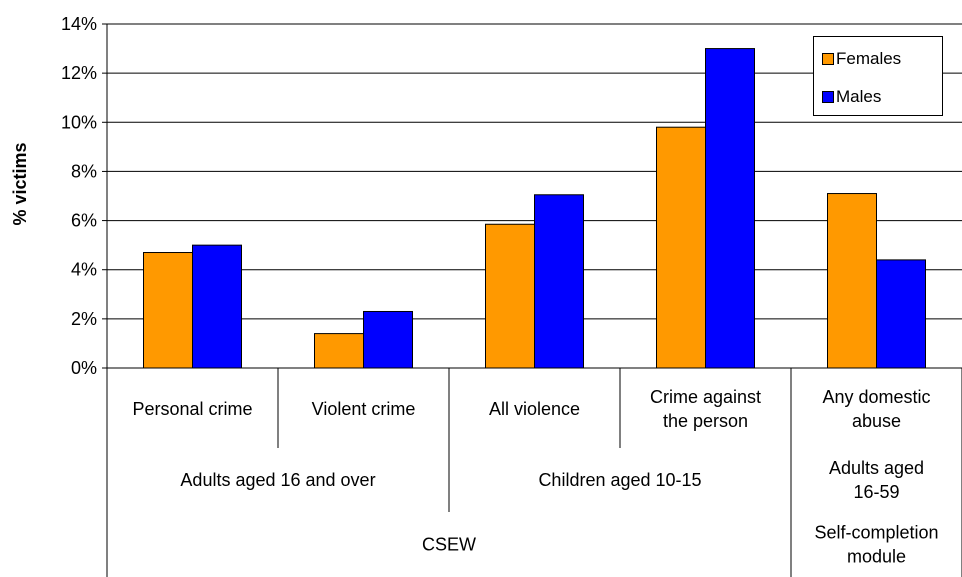 This screenshot has height=577, width=962. What do you see at coordinates (79, 73) in the screenshot?
I see `y-tick-label: 12%` at bounding box center [79, 73].